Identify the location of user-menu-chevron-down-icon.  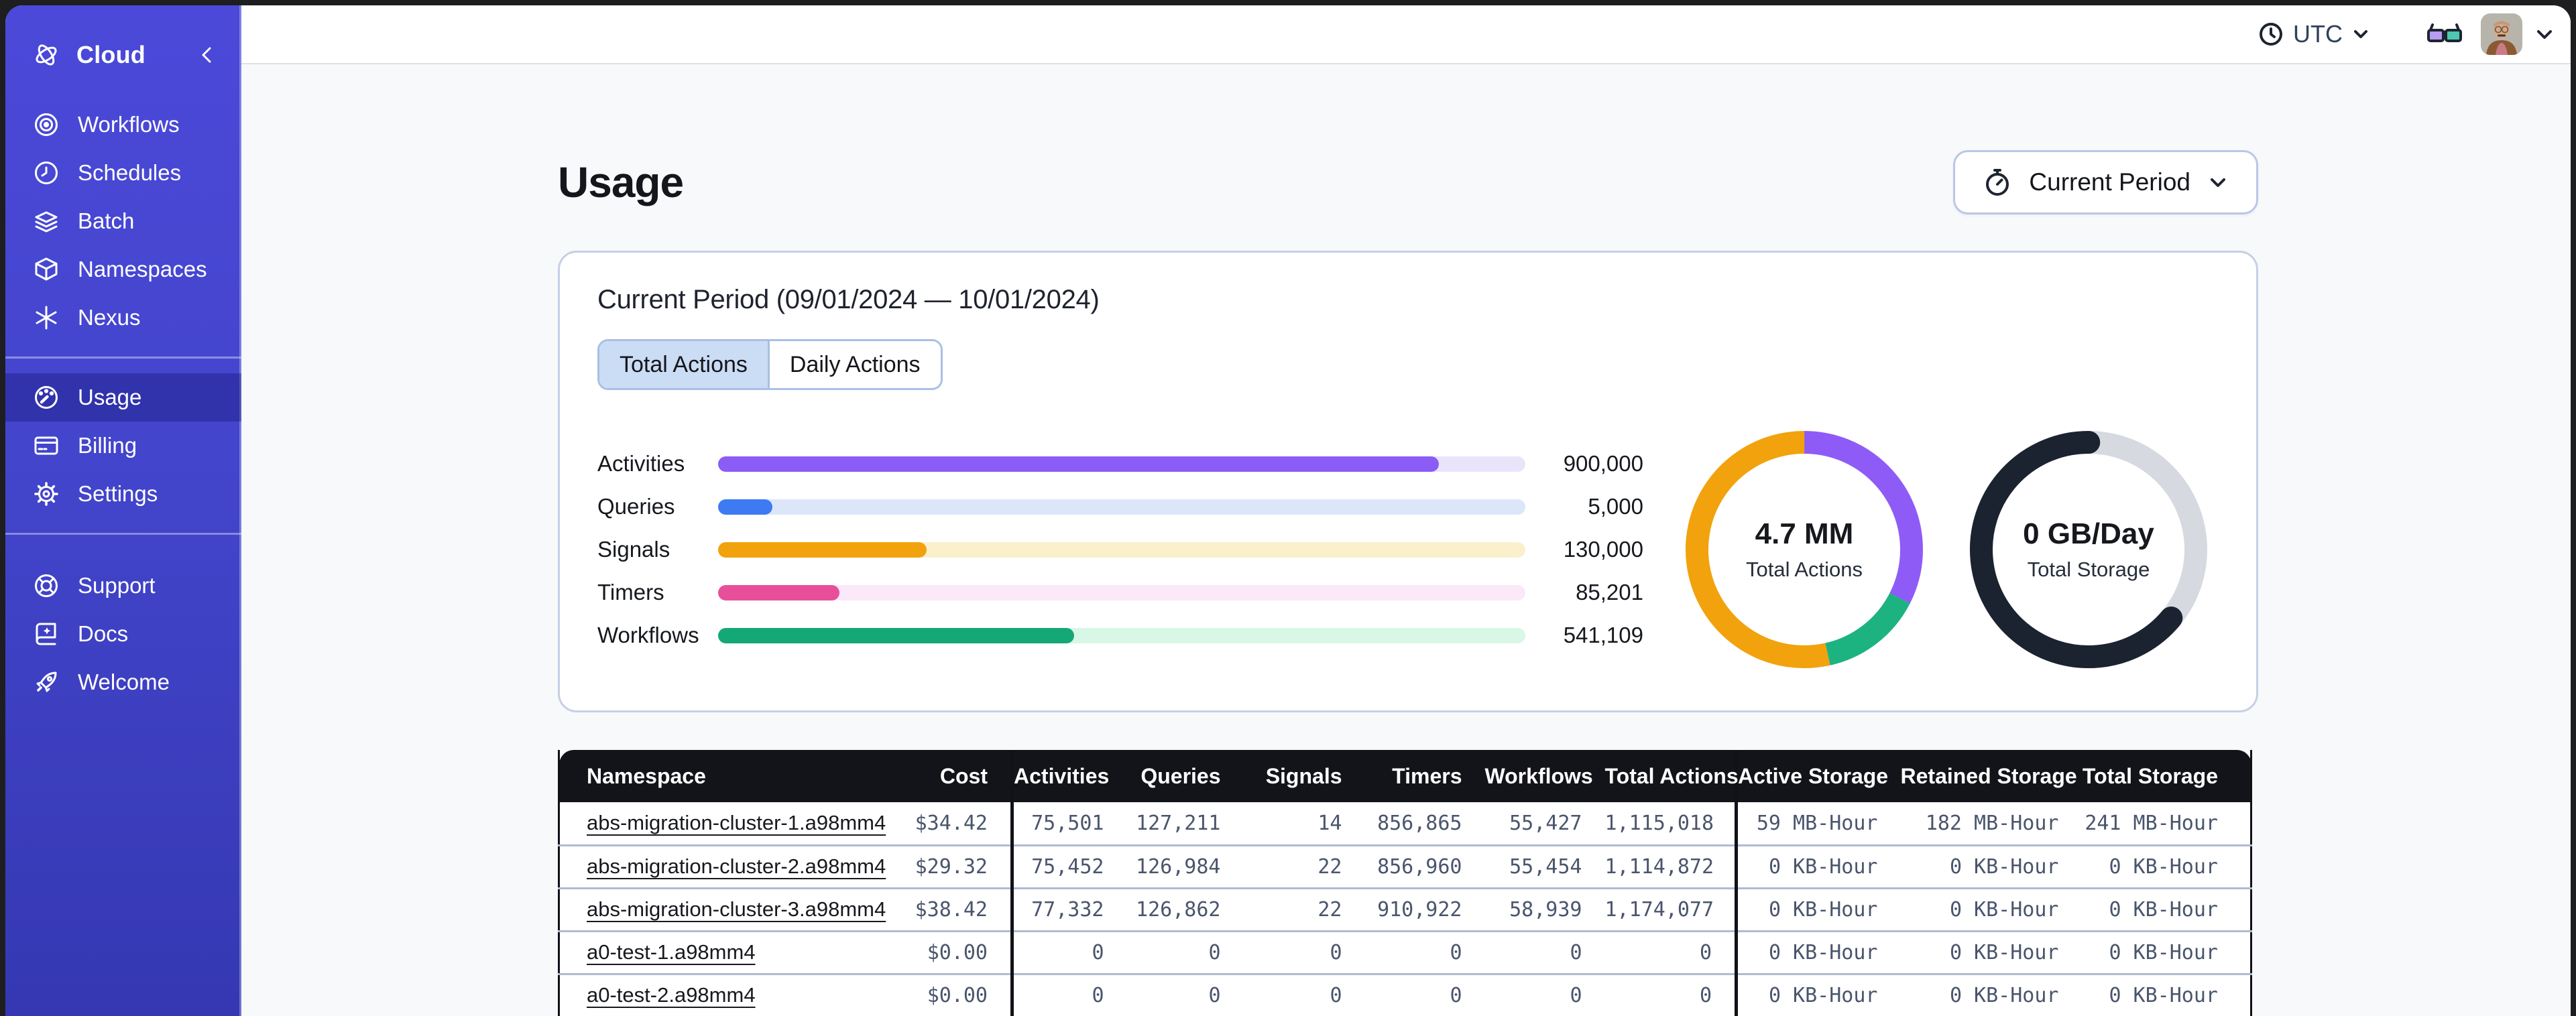
(2544, 34).